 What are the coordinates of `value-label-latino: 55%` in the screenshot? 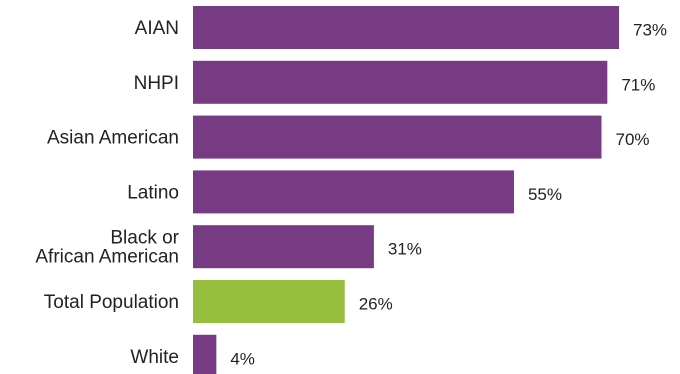 It's located at (545, 194).